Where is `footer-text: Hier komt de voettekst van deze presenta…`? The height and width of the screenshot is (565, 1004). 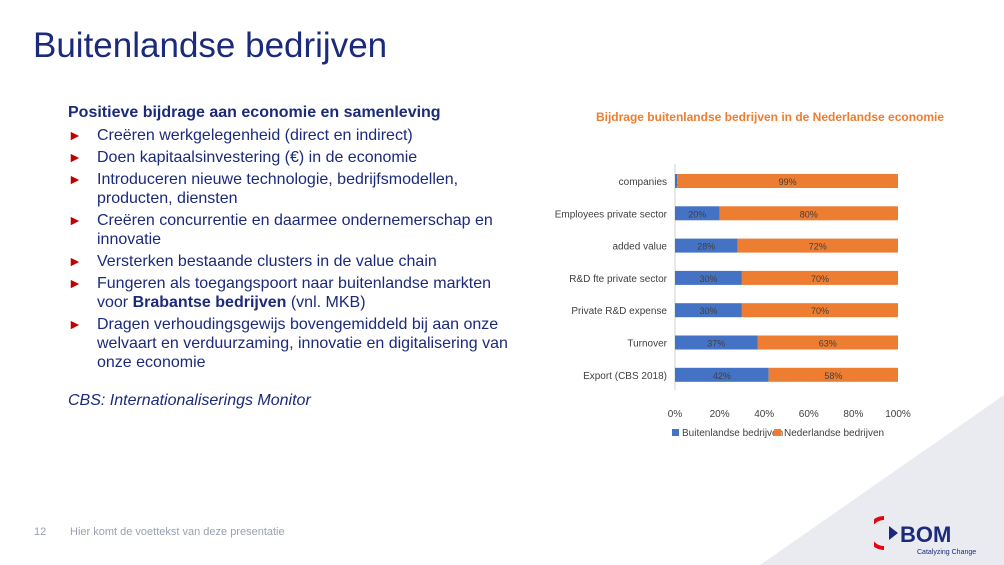
footer-text: Hier komt de voettekst van deze presenta… is located at coordinates (177, 532).